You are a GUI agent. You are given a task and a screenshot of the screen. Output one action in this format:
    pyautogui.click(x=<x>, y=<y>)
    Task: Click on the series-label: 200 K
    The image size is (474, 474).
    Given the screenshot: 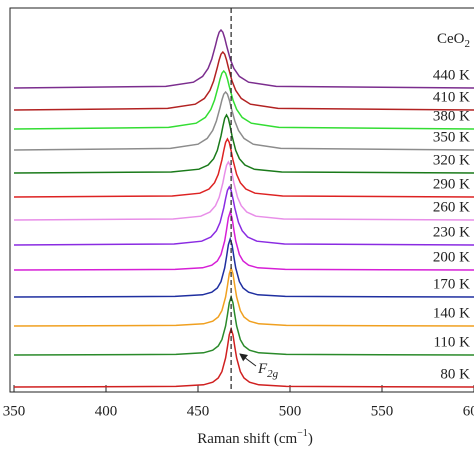 What is the action you would take?
    pyautogui.click(x=451, y=257)
    